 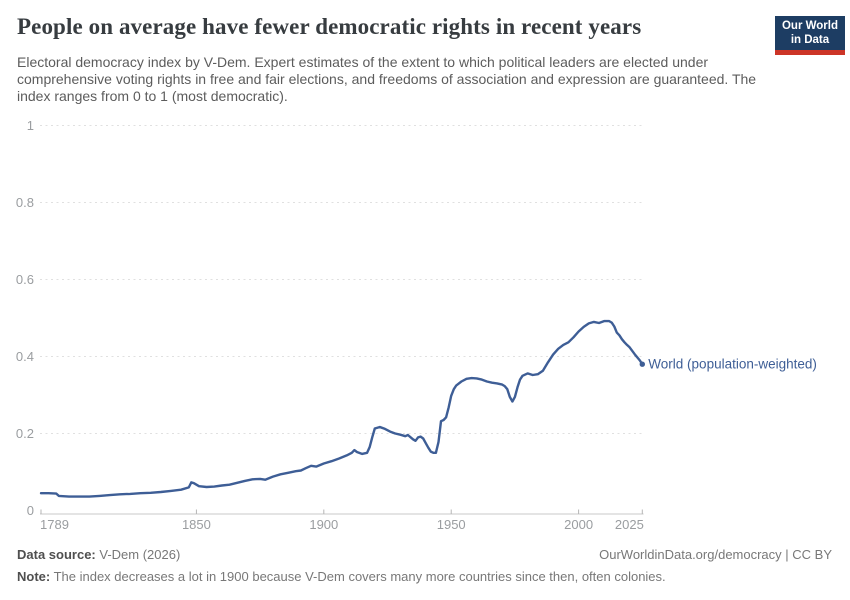 I want to click on data-source-label: Data source:, so click(x=56, y=554).